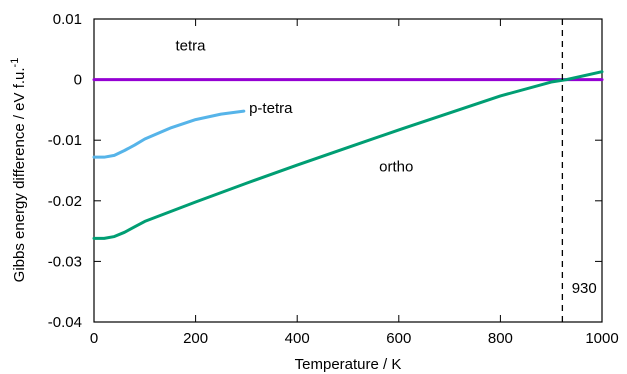 The width and height of the screenshot is (627, 374). I want to click on x-tick-label: 1000, so click(601, 338).